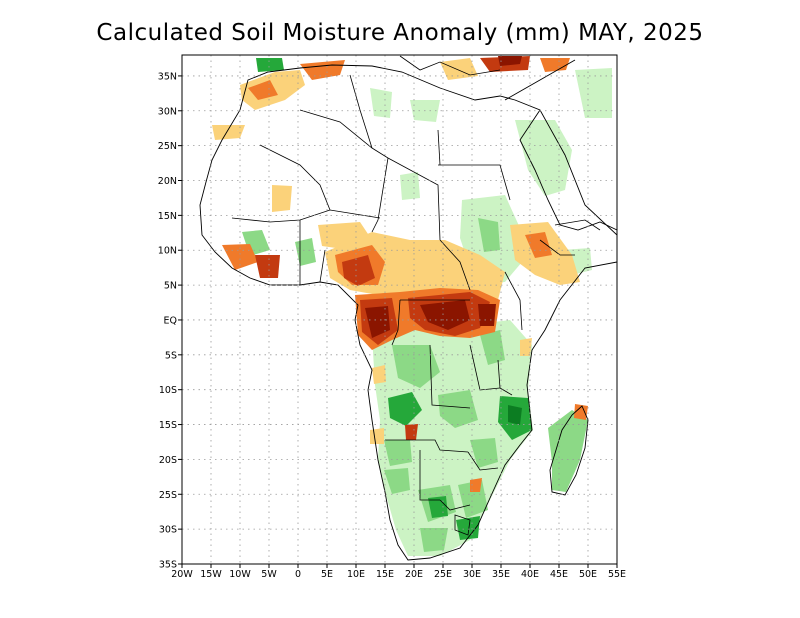 The image size is (800, 618). I want to click on lon-tick-label: 40E, so click(530, 574).